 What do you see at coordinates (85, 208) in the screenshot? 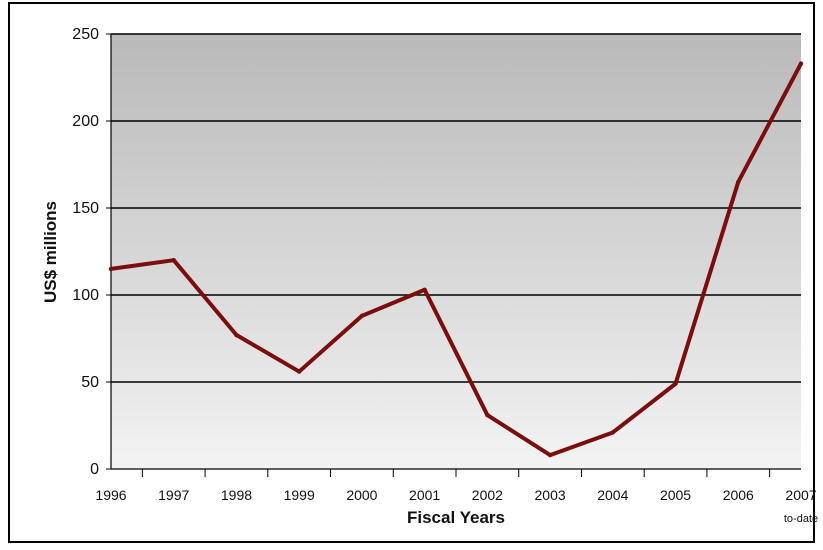
I see `y-tick-label: 150` at bounding box center [85, 208].